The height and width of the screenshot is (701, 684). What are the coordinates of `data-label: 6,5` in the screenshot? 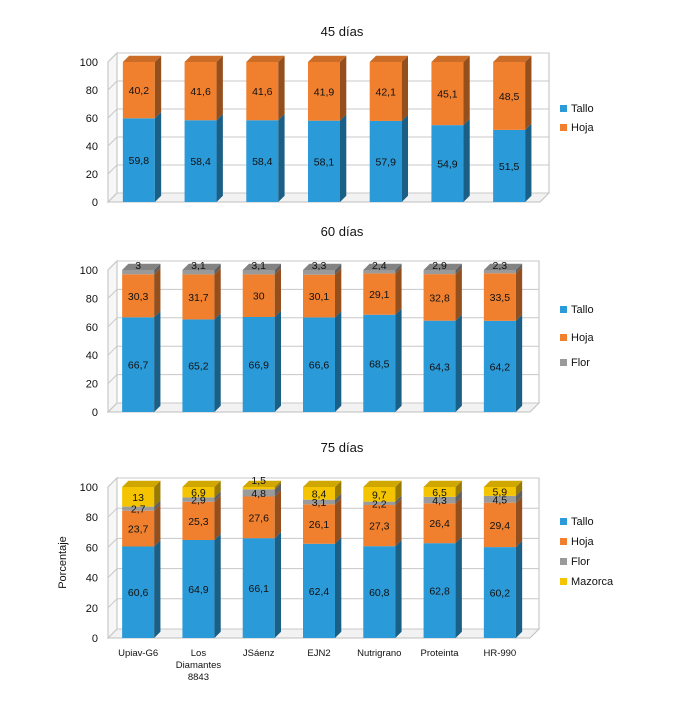 It's located at (439, 493).